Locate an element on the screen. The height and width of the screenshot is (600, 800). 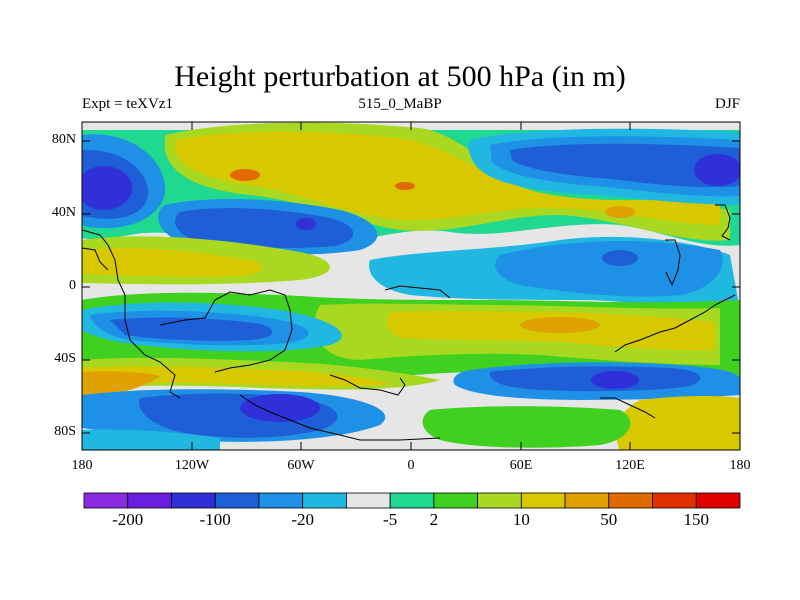
colorbar is located at coordinates (412, 500).